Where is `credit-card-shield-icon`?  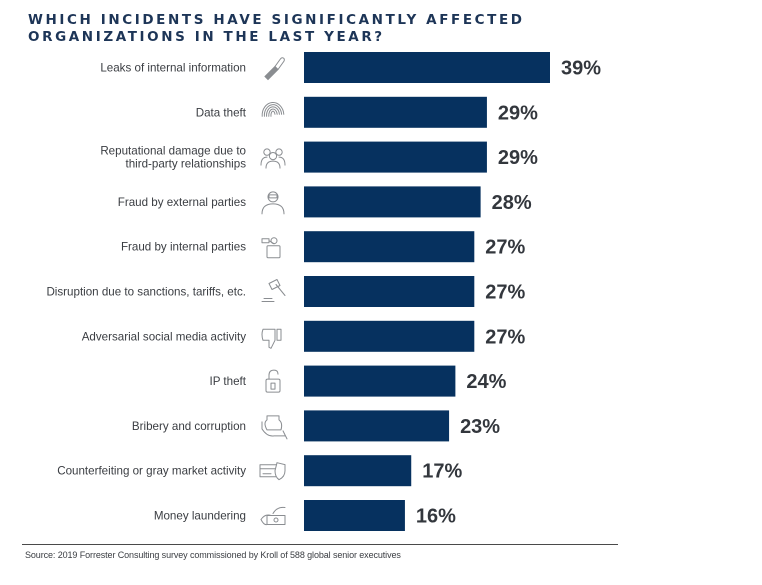
credit-card-shield-icon is located at coordinates (272, 471).